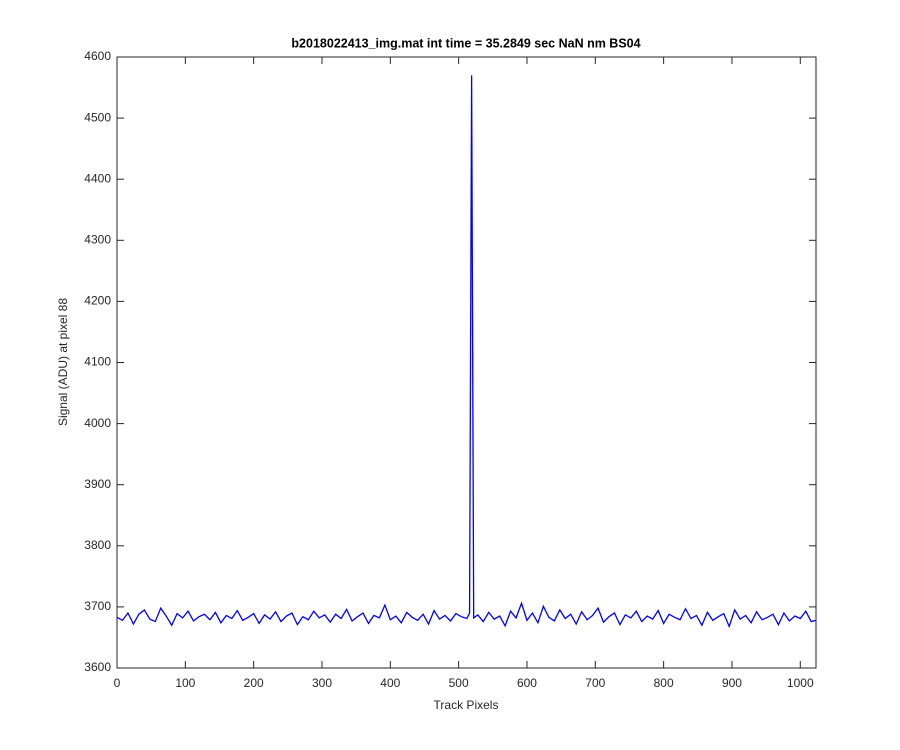 The width and height of the screenshot is (900, 750). I want to click on x-axis-label: Track Pixels, so click(466, 705).